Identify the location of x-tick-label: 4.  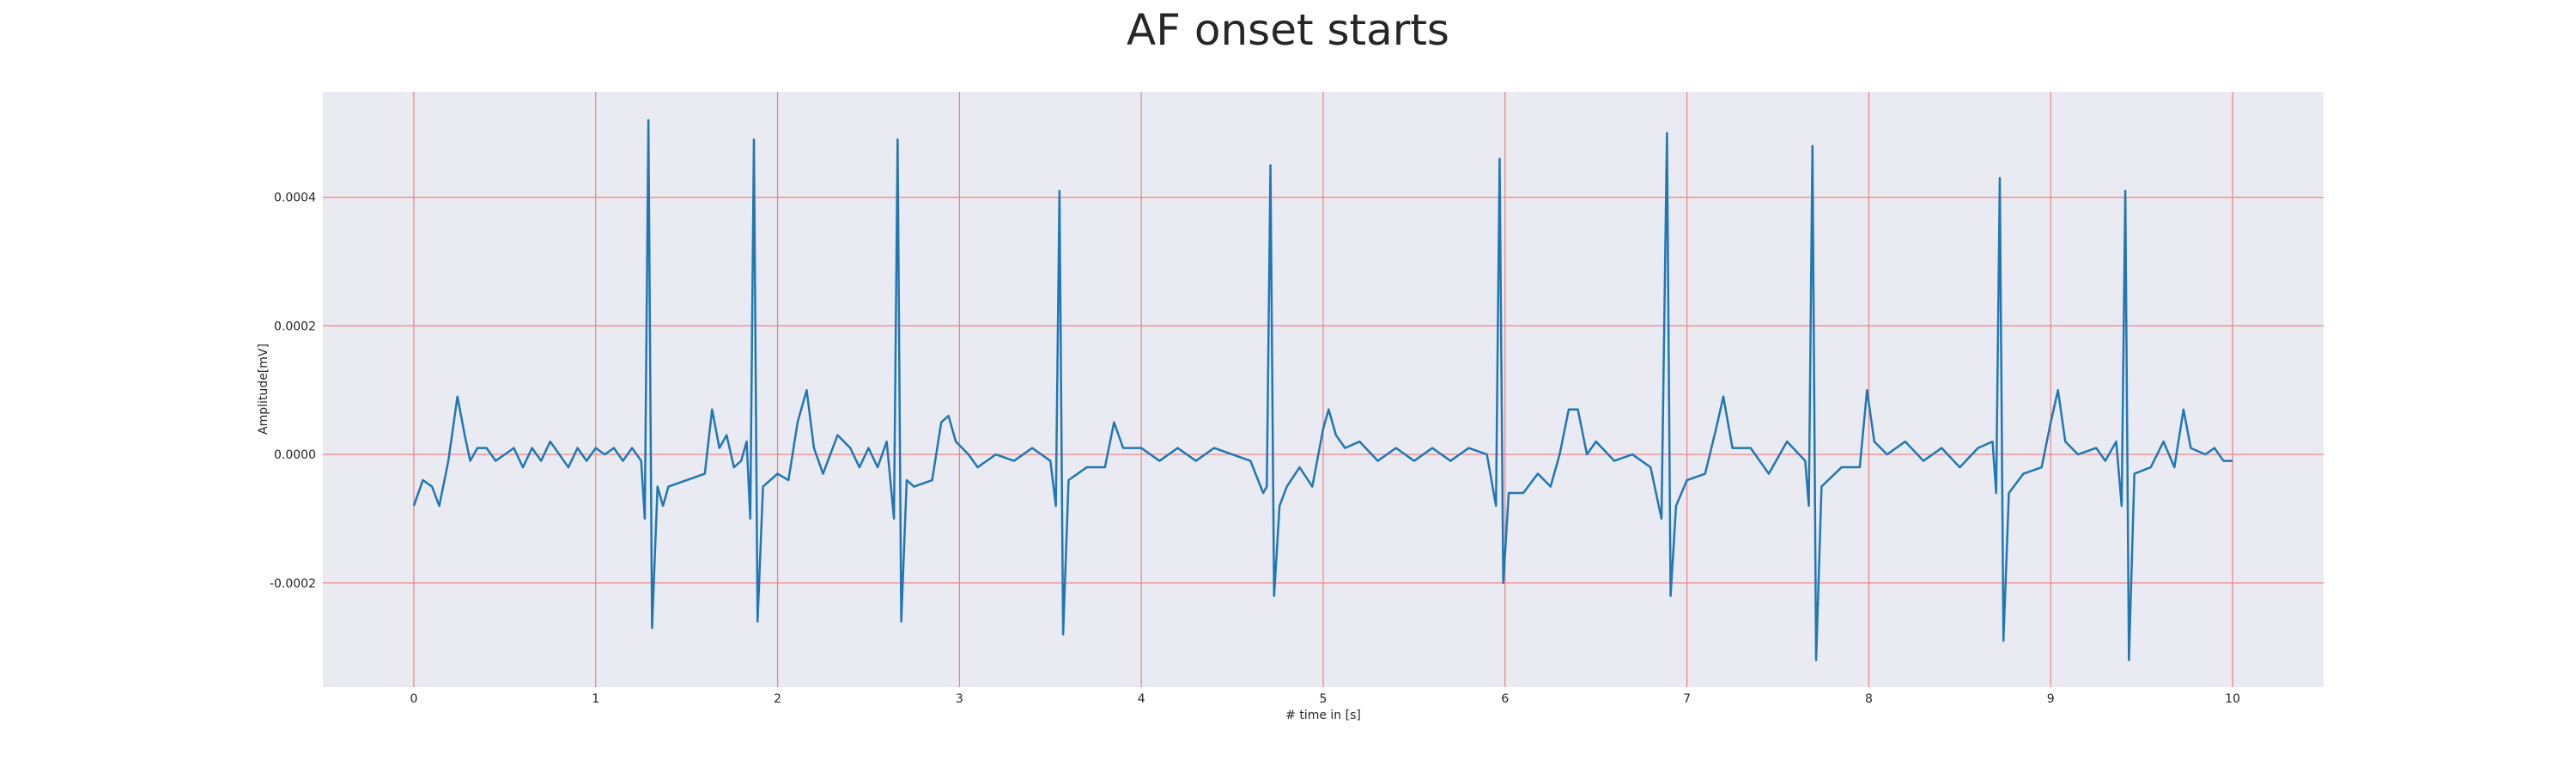
(1141, 699).